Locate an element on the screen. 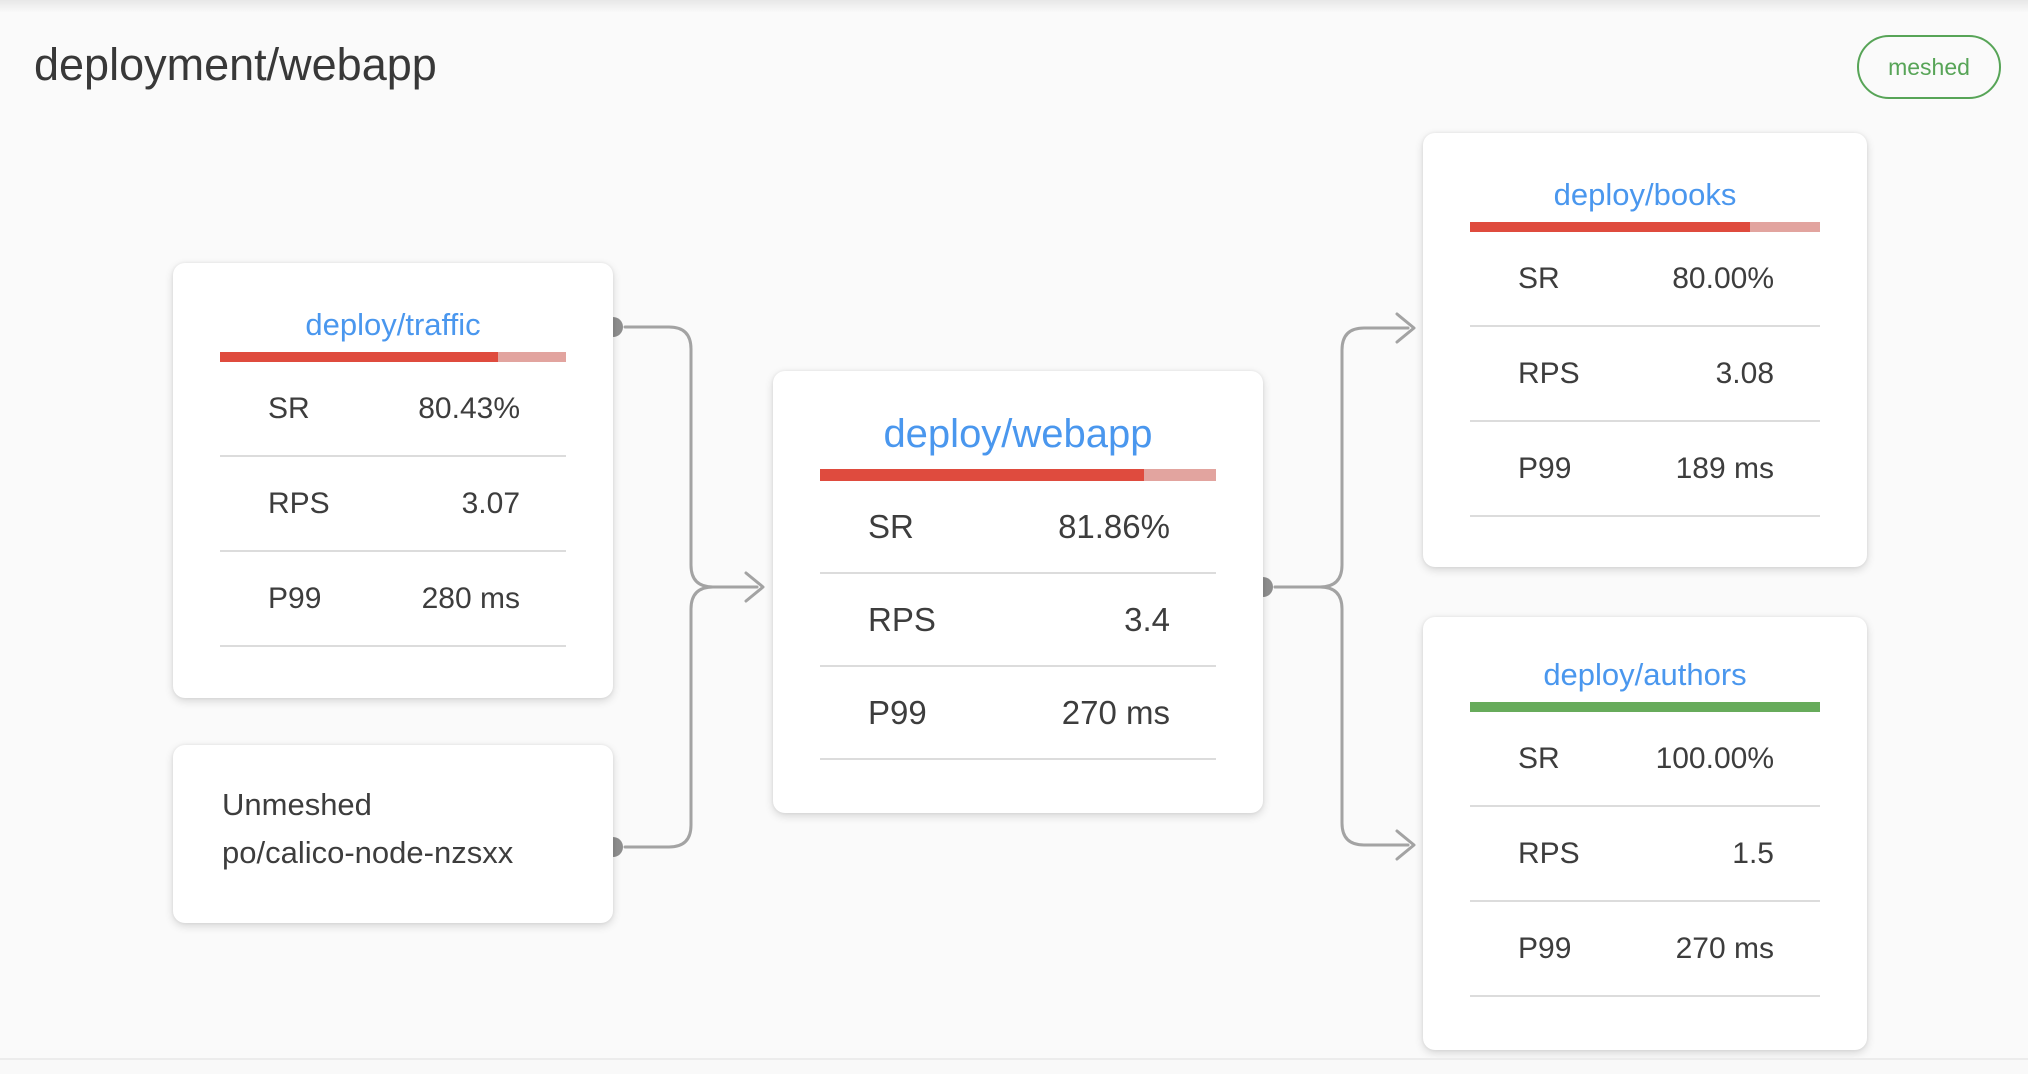 The height and width of the screenshot is (1074, 2028). node-card-books-head: deploy/books is located at coordinates (1645, 182).